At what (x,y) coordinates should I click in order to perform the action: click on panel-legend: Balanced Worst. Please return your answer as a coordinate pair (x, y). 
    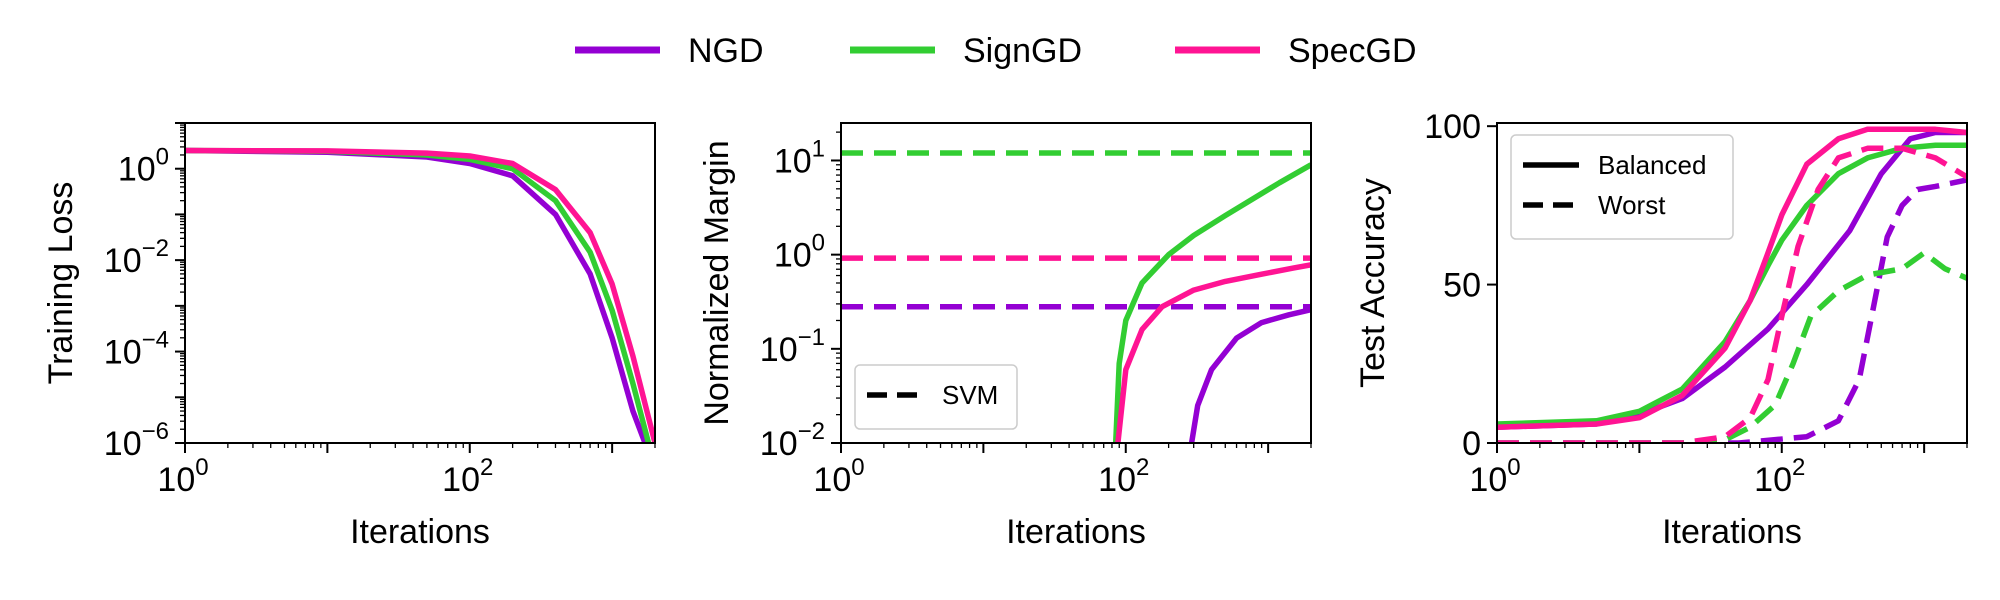
    Looking at the image, I should click on (1622, 187).